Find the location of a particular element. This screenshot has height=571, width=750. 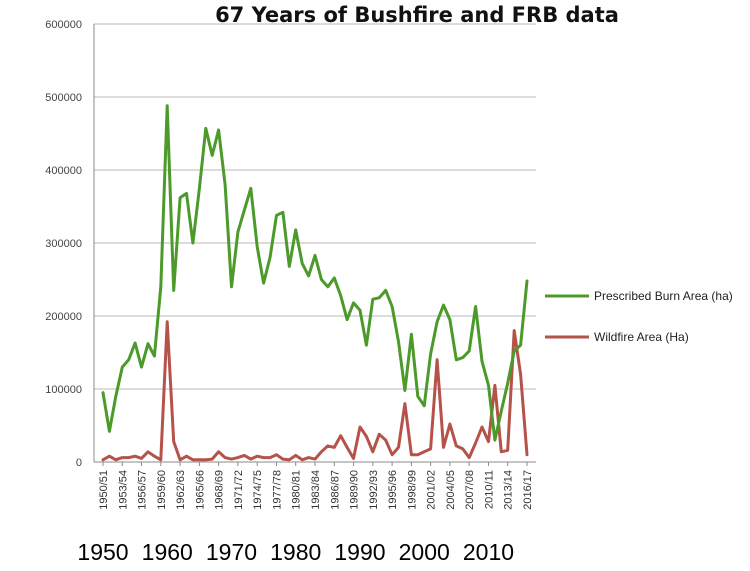

x-tick-label: 1998/99 is located at coordinates (412, 490).